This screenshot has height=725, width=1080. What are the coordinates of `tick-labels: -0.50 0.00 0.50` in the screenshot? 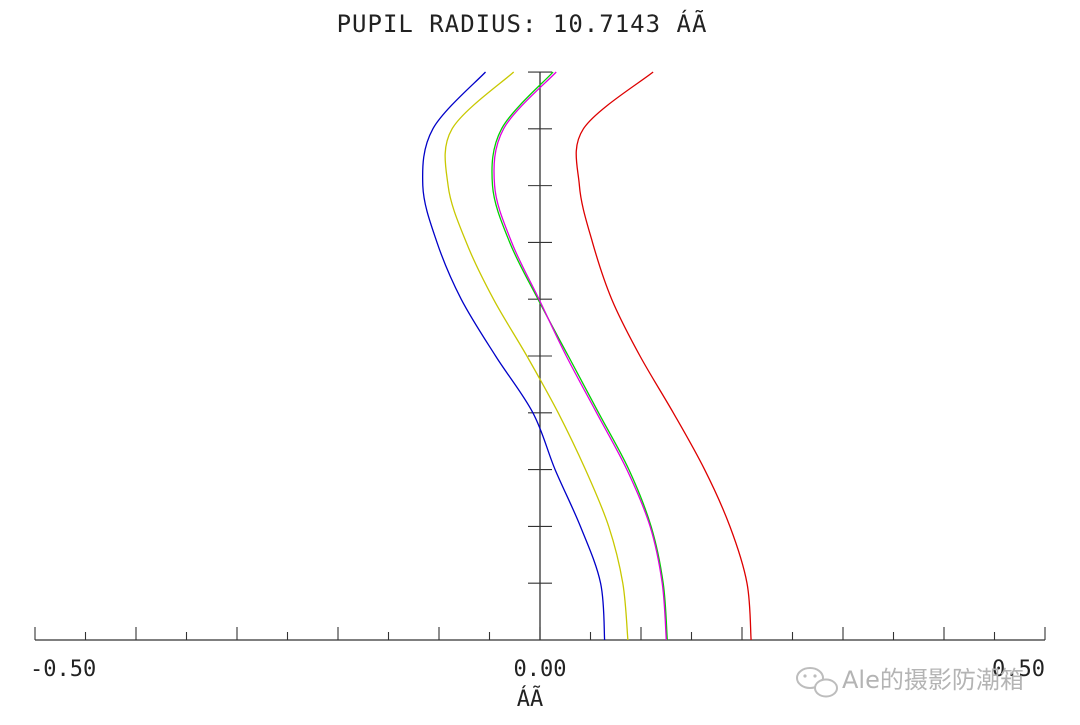 It's located at (537, 669).